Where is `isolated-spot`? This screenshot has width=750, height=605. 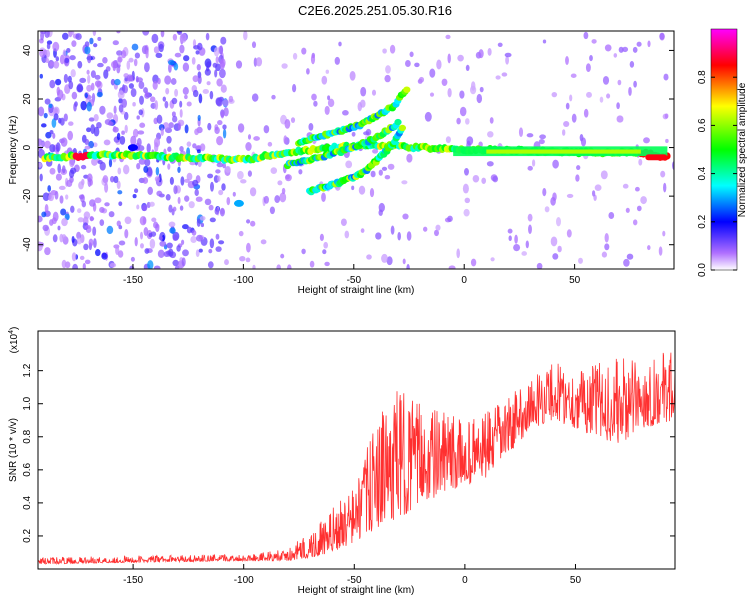
isolated-spot is located at coordinates (132, 148).